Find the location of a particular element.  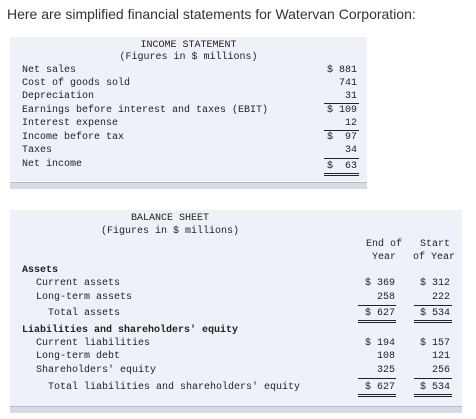

balance-title: BALANCE SHEET is located at coordinates (169, 218).